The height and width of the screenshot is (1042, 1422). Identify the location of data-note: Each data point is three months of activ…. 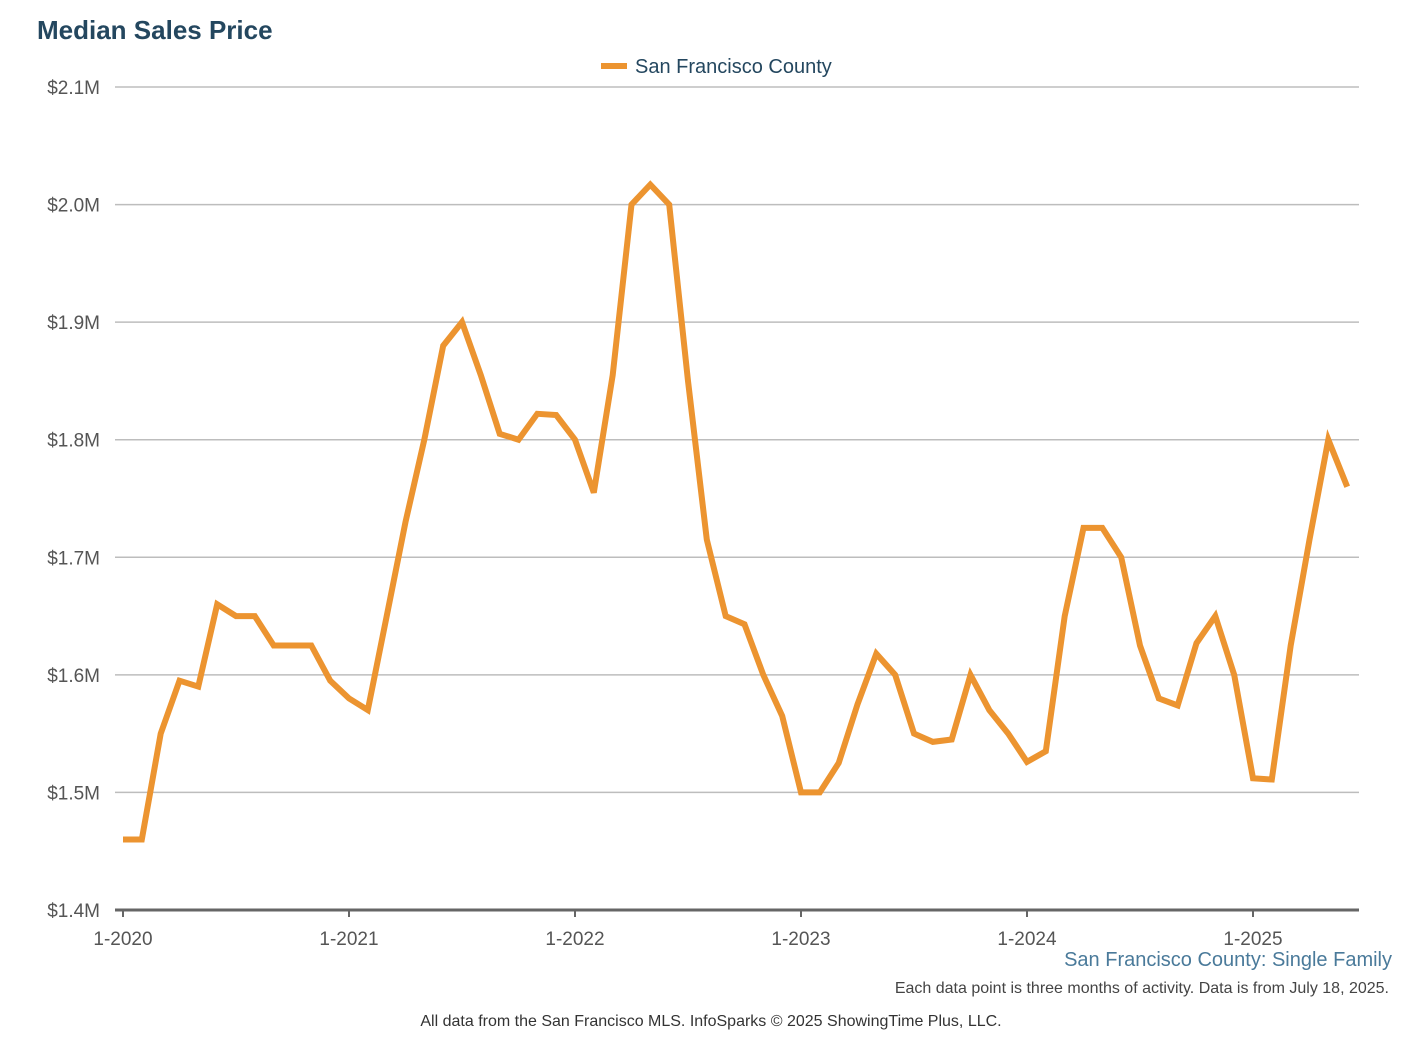
(1141, 988).